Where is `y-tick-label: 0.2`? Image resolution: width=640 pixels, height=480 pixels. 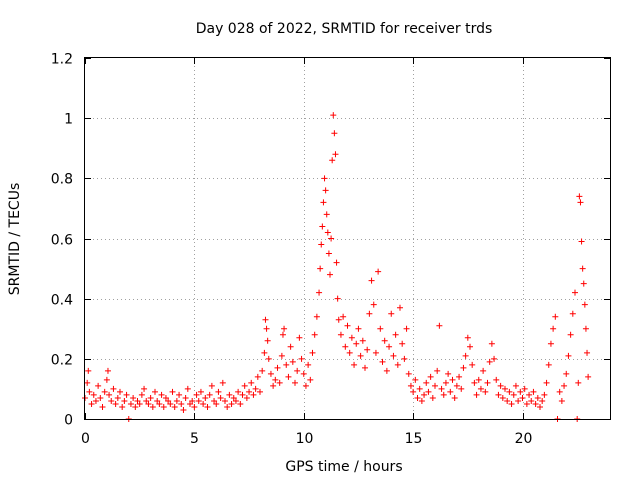 y-tick-label: 0.2 is located at coordinates (62, 361).